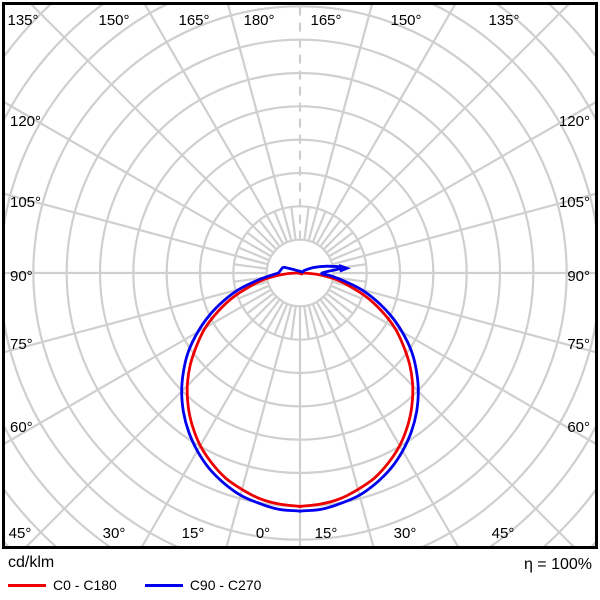  Describe the element at coordinates (345, 268) in the screenshot. I see `direction-arrow-icon` at that location.